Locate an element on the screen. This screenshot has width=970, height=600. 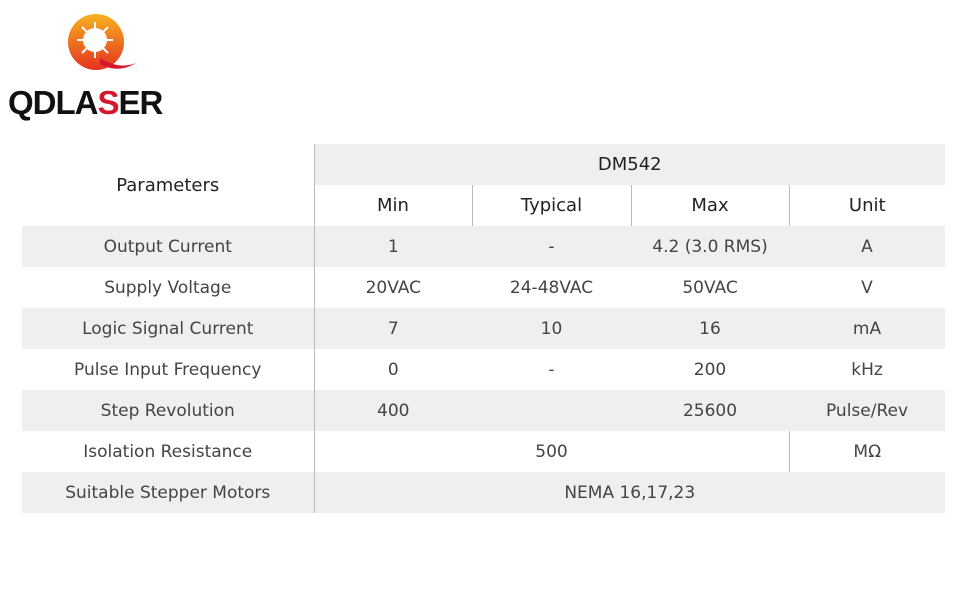
value-cell: NEMA 16,17,23 is located at coordinates (629, 492).